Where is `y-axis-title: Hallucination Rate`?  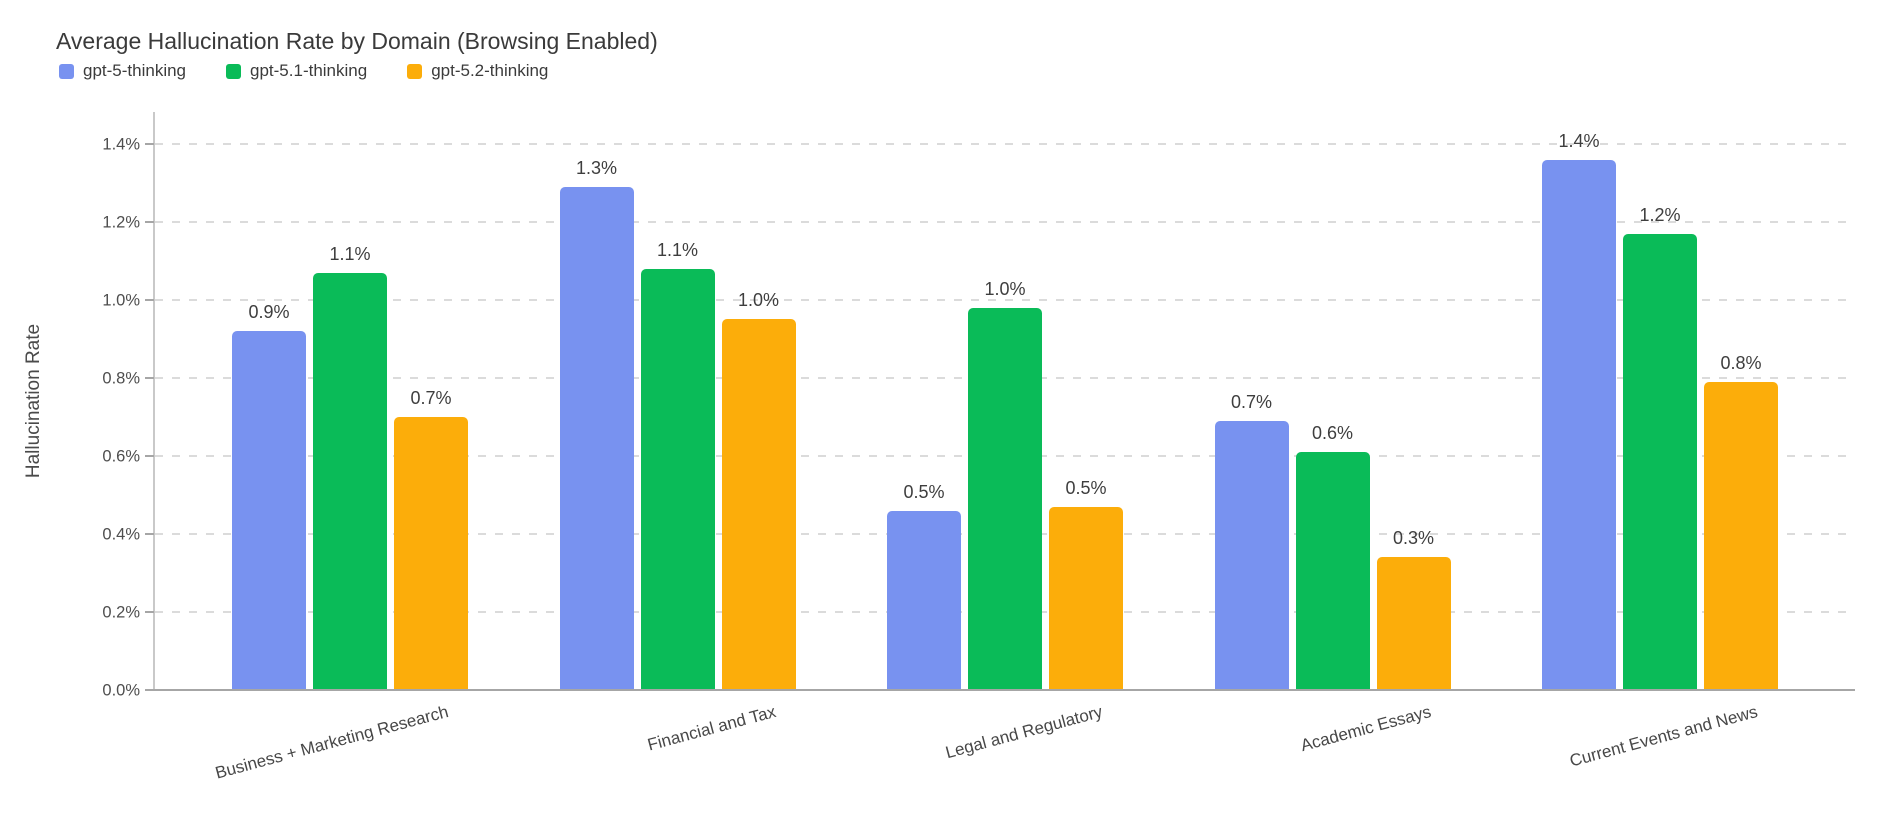
y-axis-title: Hallucination Rate is located at coordinates (33, 401).